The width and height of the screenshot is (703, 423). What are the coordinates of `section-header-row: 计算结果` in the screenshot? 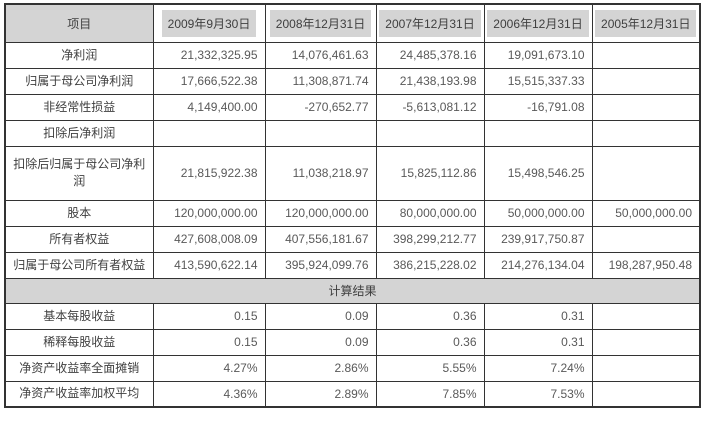 It's located at (352, 290).